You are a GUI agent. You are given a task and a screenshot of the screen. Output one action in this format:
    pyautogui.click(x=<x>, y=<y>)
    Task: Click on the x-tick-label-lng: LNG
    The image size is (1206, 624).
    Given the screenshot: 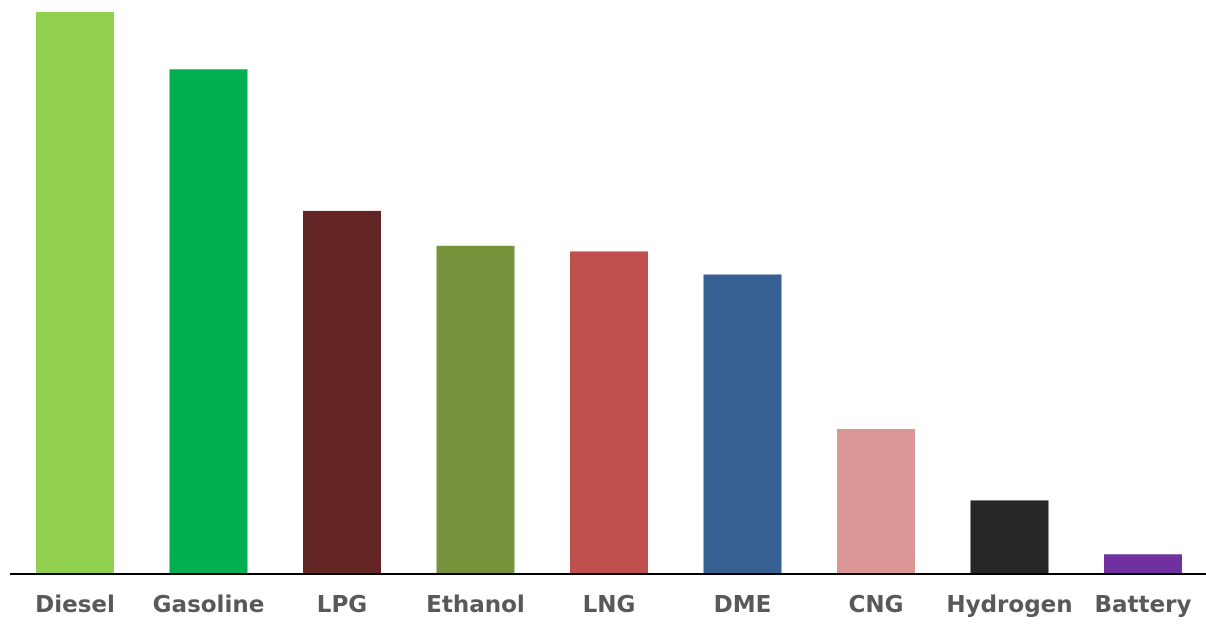 What is the action you would take?
    pyautogui.click(x=609, y=605)
    